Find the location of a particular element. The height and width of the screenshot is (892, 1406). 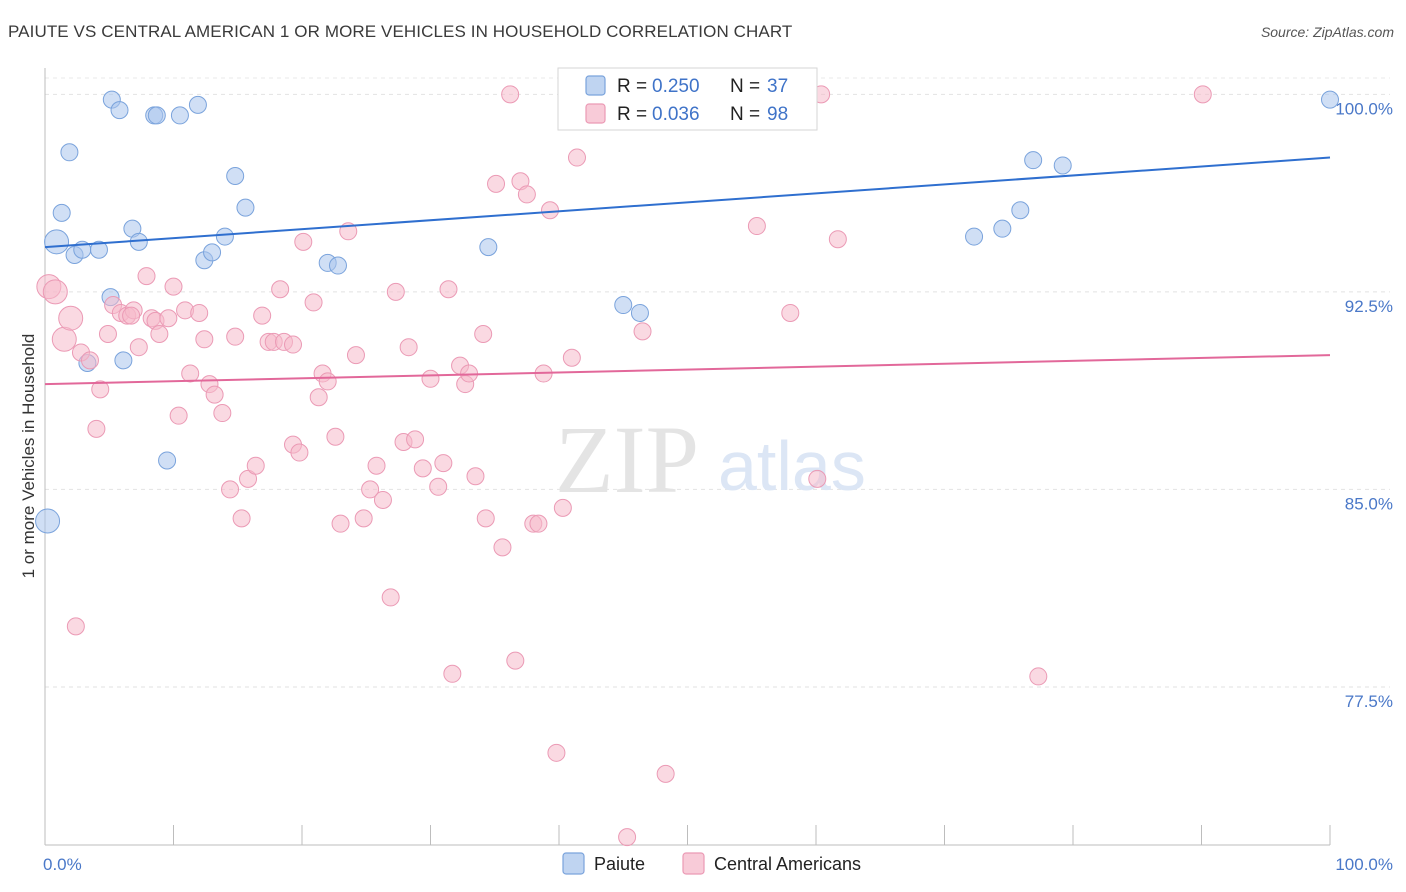

y-tick-label: 100.0% is located at coordinates (1364, 108).